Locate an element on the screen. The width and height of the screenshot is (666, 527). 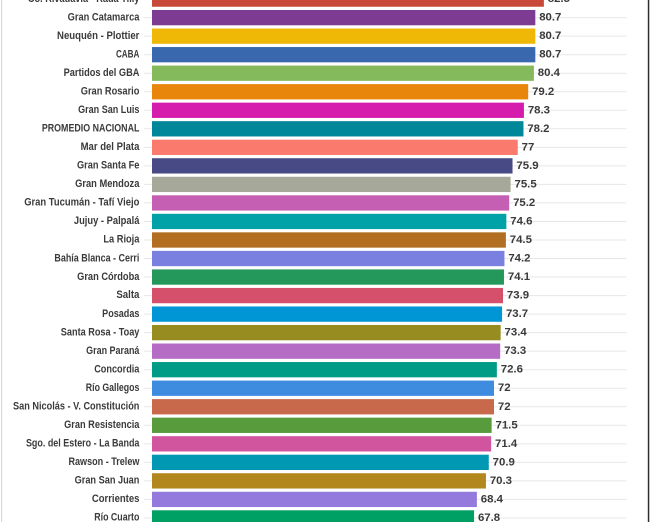
svg-text: 79.2 is located at coordinates (543, 92).